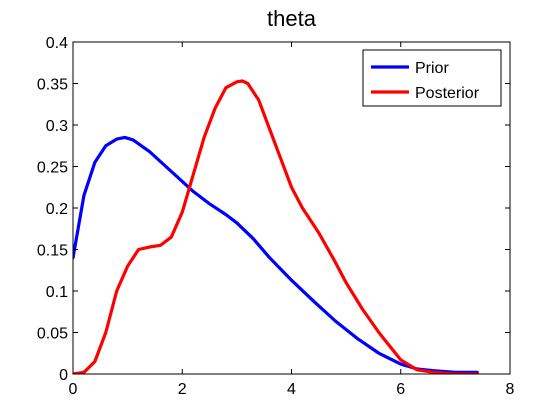  What do you see at coordinates (291, 389) in the screenshot?
I see `x-tick-label: 4` at bounding box center [291, 389].